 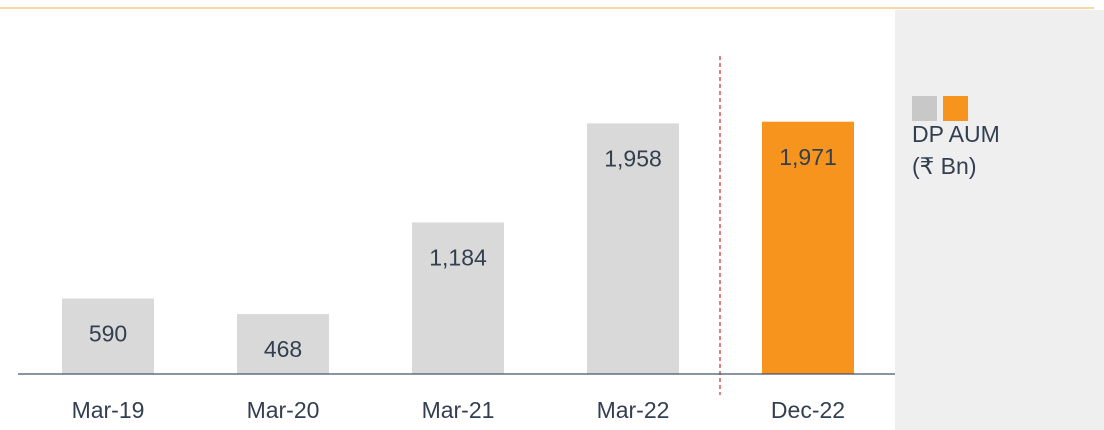 What do you see at coordinates (458, 258) in the screenshot?
I see `value-label: 1,184` at bounding box center [458, 258].